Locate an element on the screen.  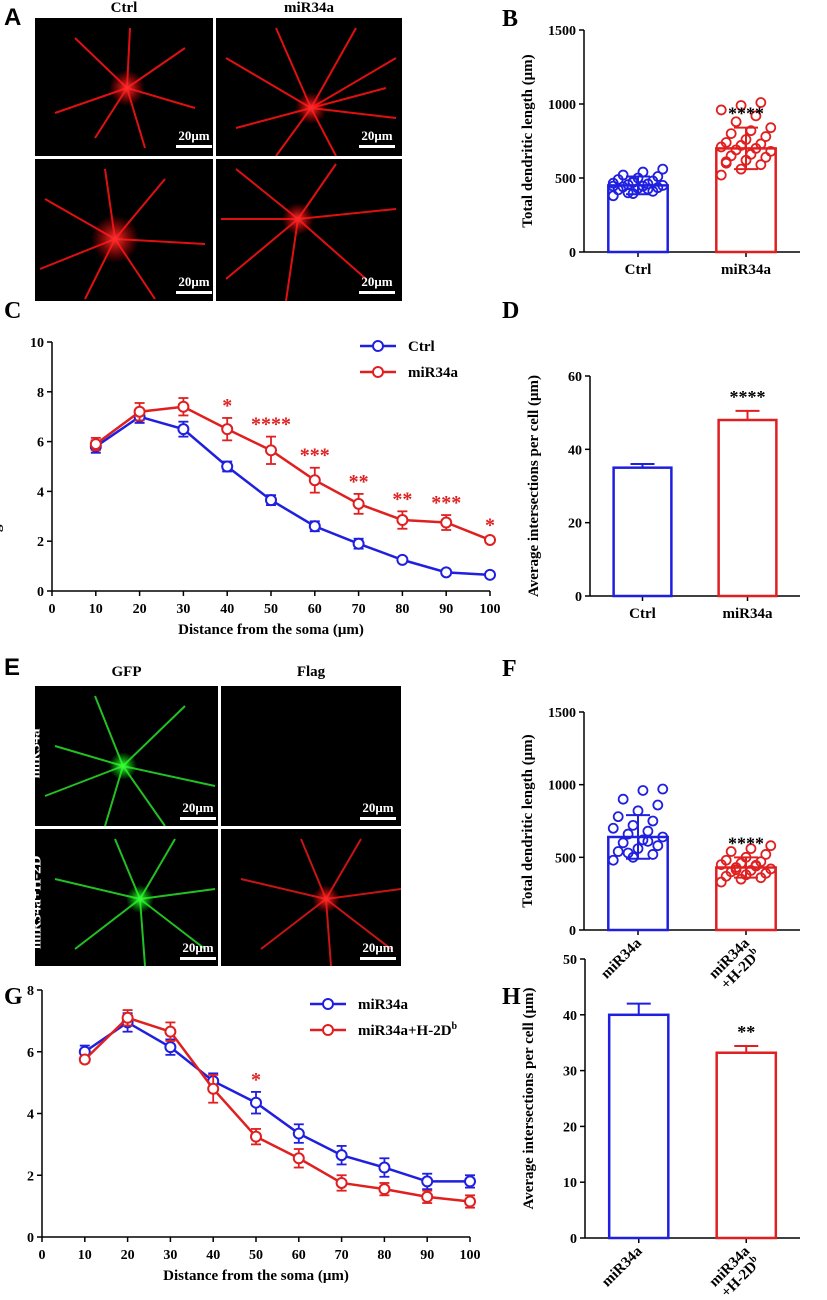
panel-label-b: B is located at coordinates (510, 19).